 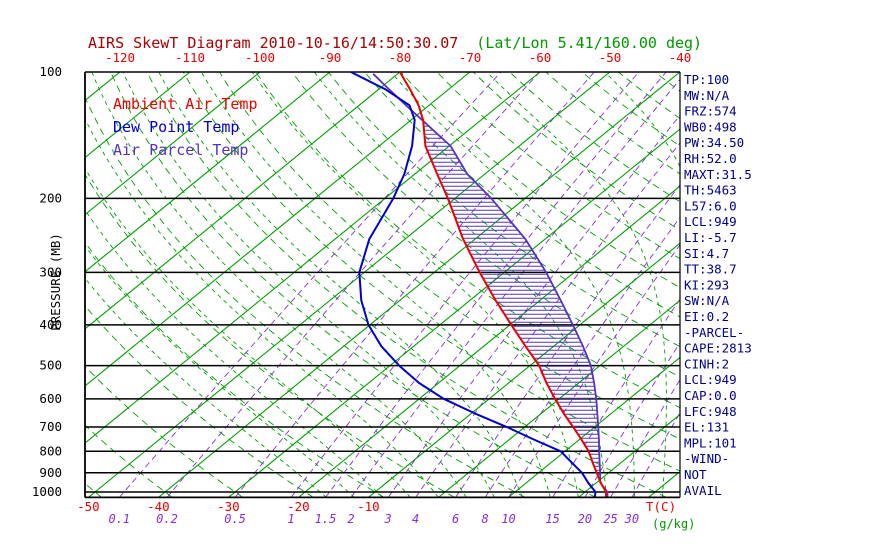 I want to click on top-temp-label: -50, so click(x=610, y=57).